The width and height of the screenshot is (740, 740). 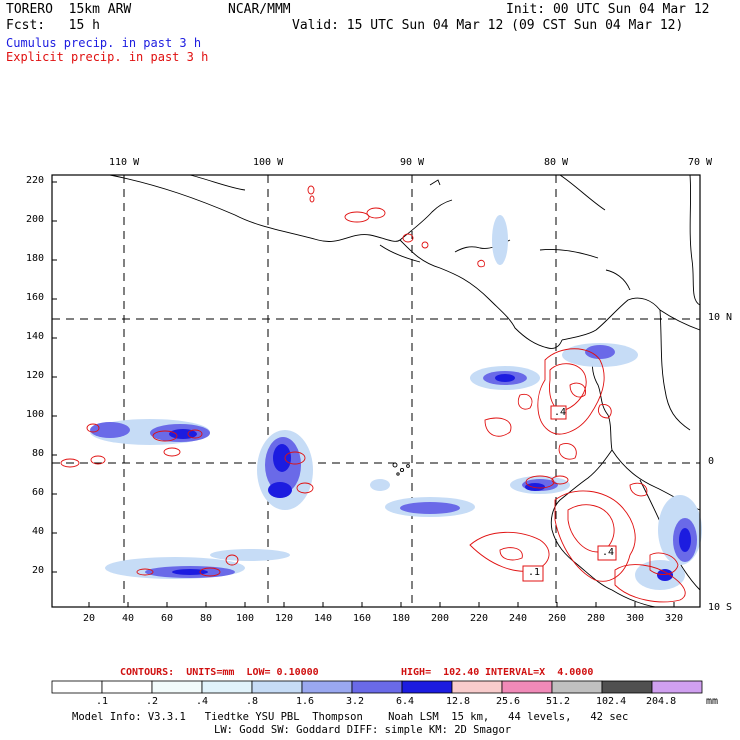 What do you see at coordinates (219, 672) in the screenshot?
I see `contour-units: CONTOURS: UNITS=mm LOW= 0.10000` at bounding box center [219, 672].